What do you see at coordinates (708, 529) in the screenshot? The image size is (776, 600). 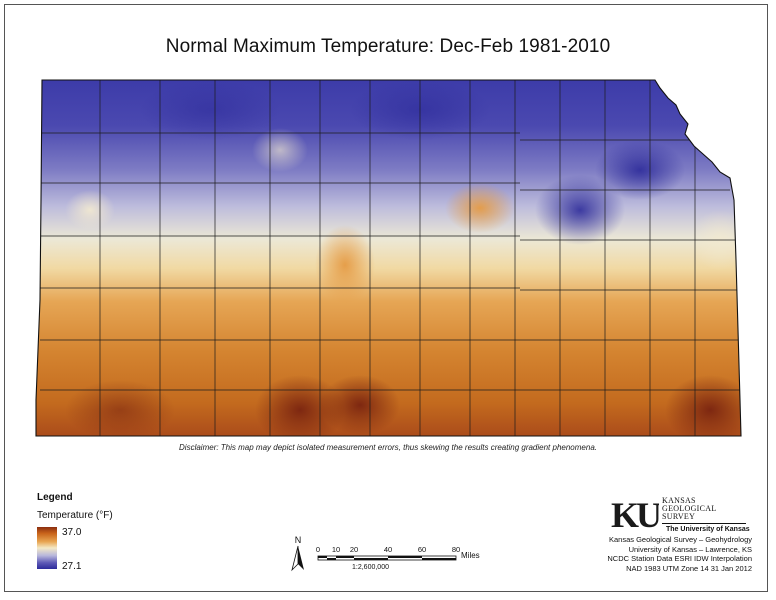 I see `university-name: The University of Kansas` at bounding box center [708, 529].